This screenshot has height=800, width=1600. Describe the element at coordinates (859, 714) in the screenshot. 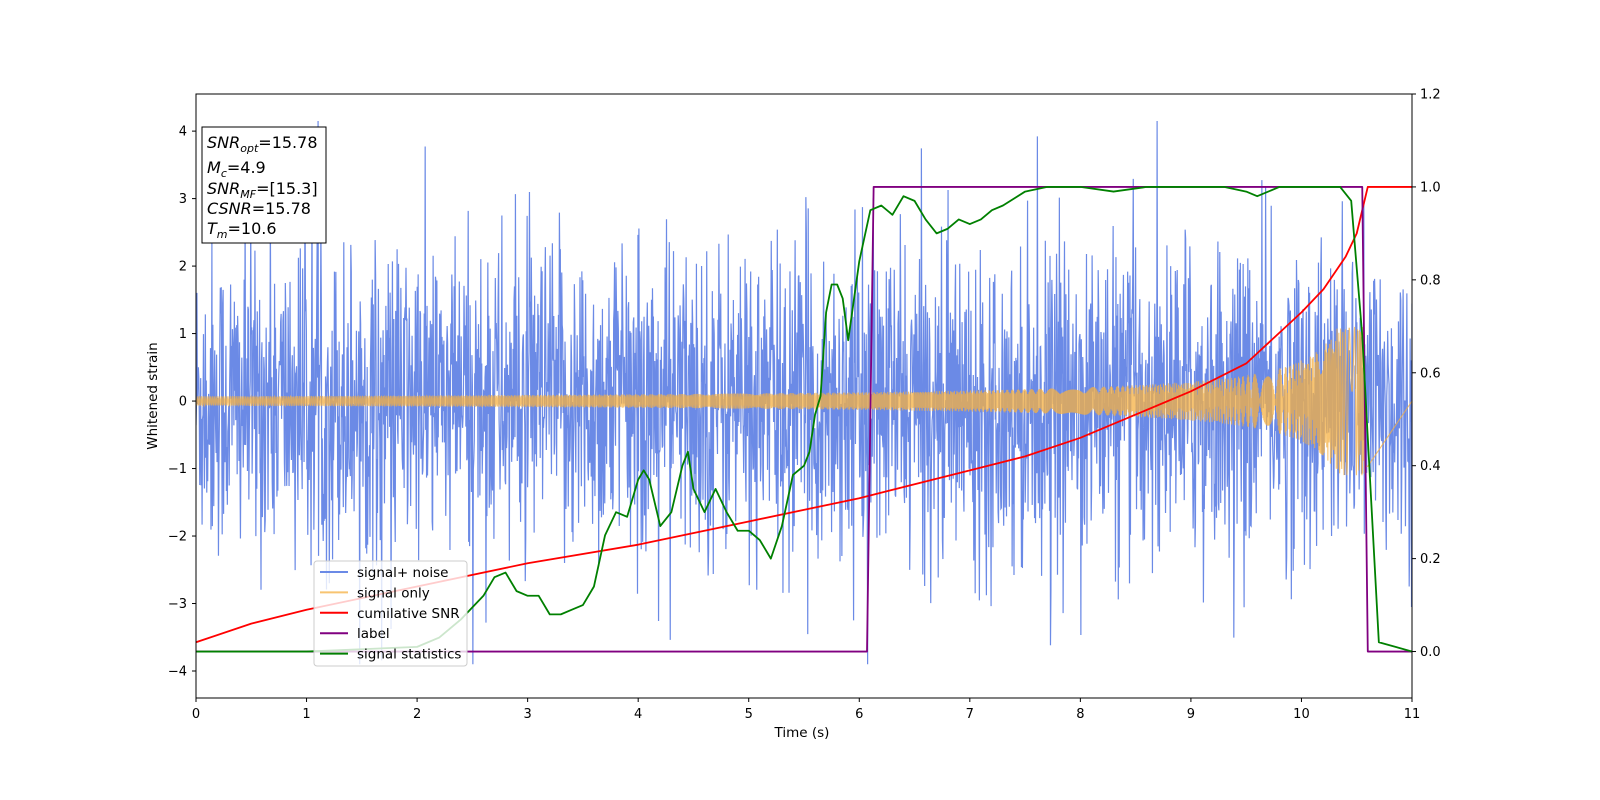

I see `x-tick-label: 6` at that location.